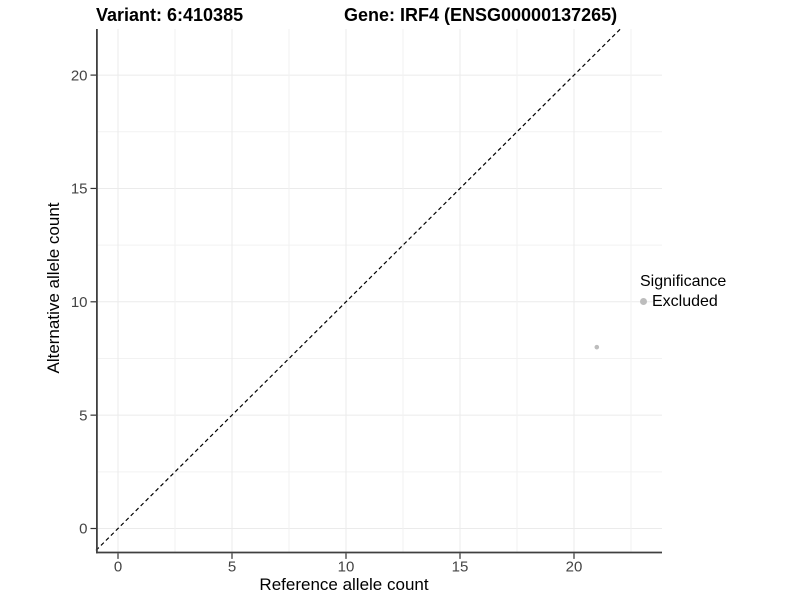  I want to click on variant-title: Variant: 6:410385, so click(170, 15).